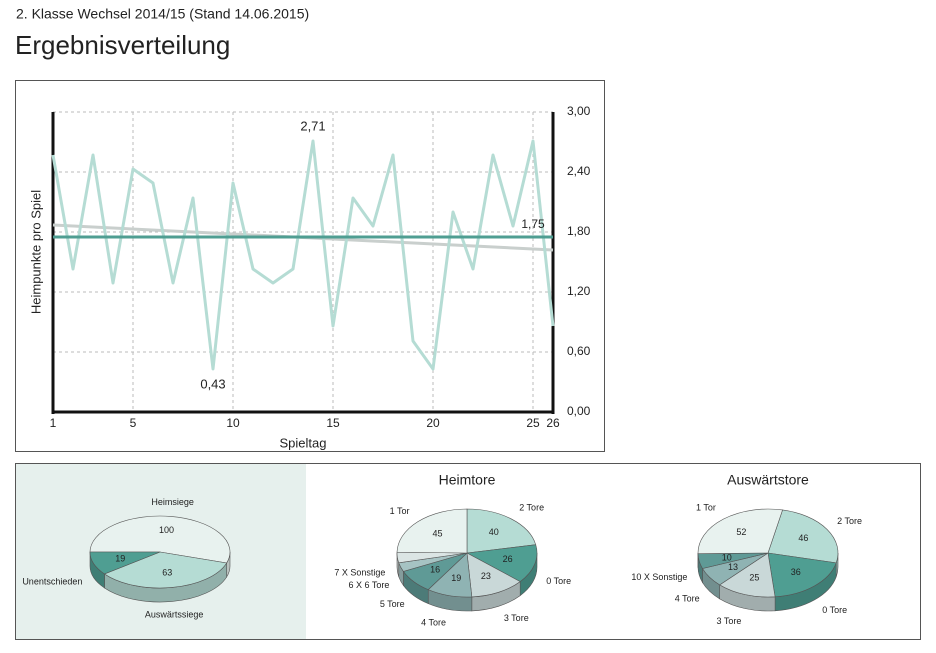  What do you see at coordinates (174, 615) in the screenshot?
I see `slice-label: Auswärtssiege` at bounding box center [174, 615].